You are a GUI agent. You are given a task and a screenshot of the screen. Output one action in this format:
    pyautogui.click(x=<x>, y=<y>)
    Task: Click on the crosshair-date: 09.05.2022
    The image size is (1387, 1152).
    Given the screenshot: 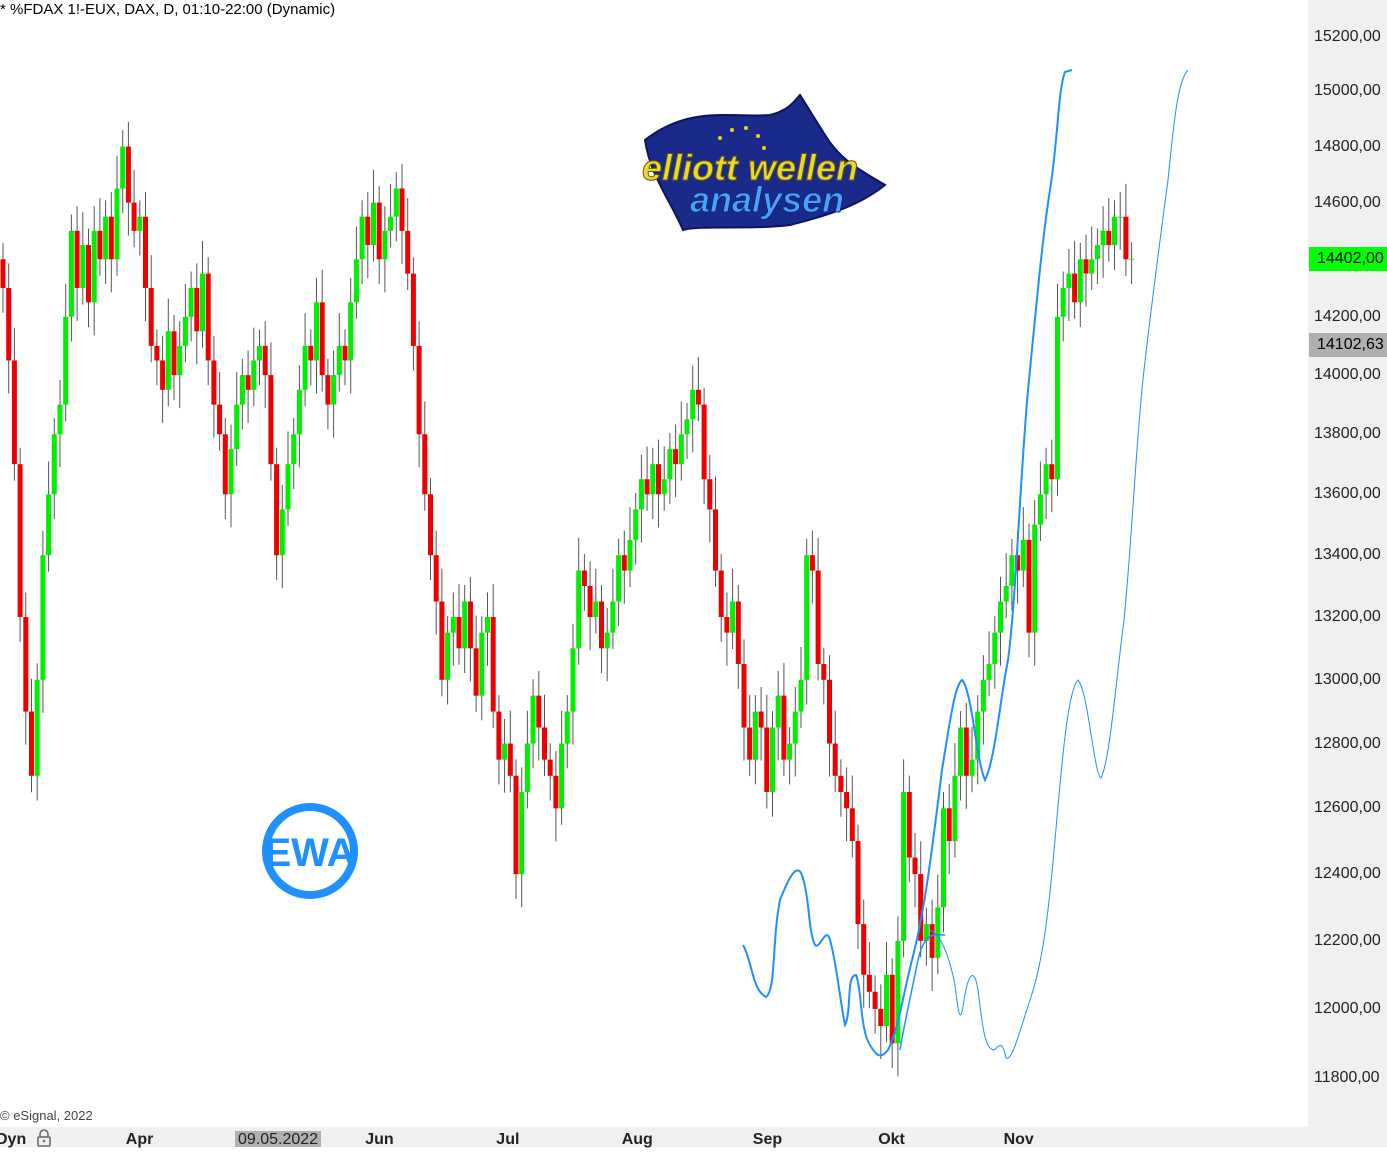 What is the action you would take?
    pyautogui.click(x=278, y=1139)
    